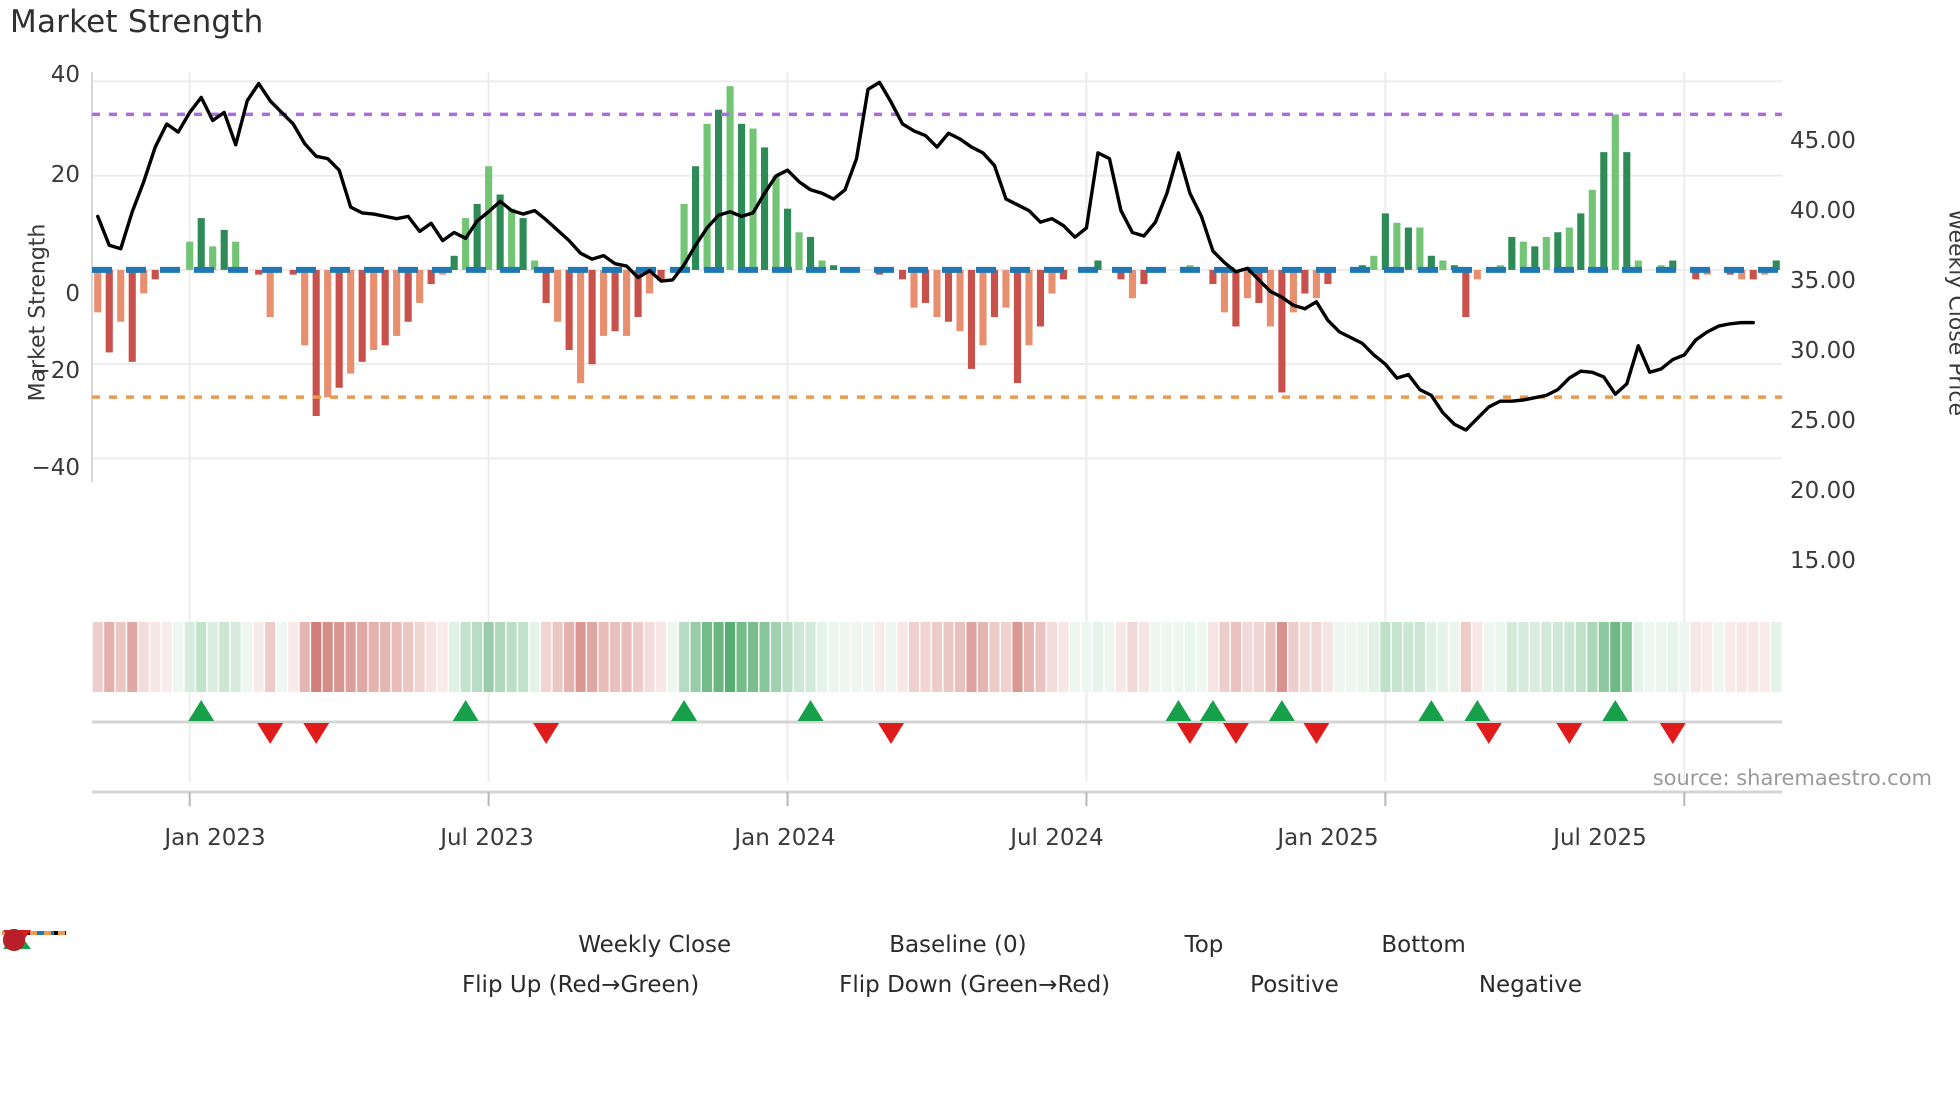  What do you see at coordinates (1294, 985) in the screenshot?
I see `legend-label: Positive` at bounding box center [1294, 985].